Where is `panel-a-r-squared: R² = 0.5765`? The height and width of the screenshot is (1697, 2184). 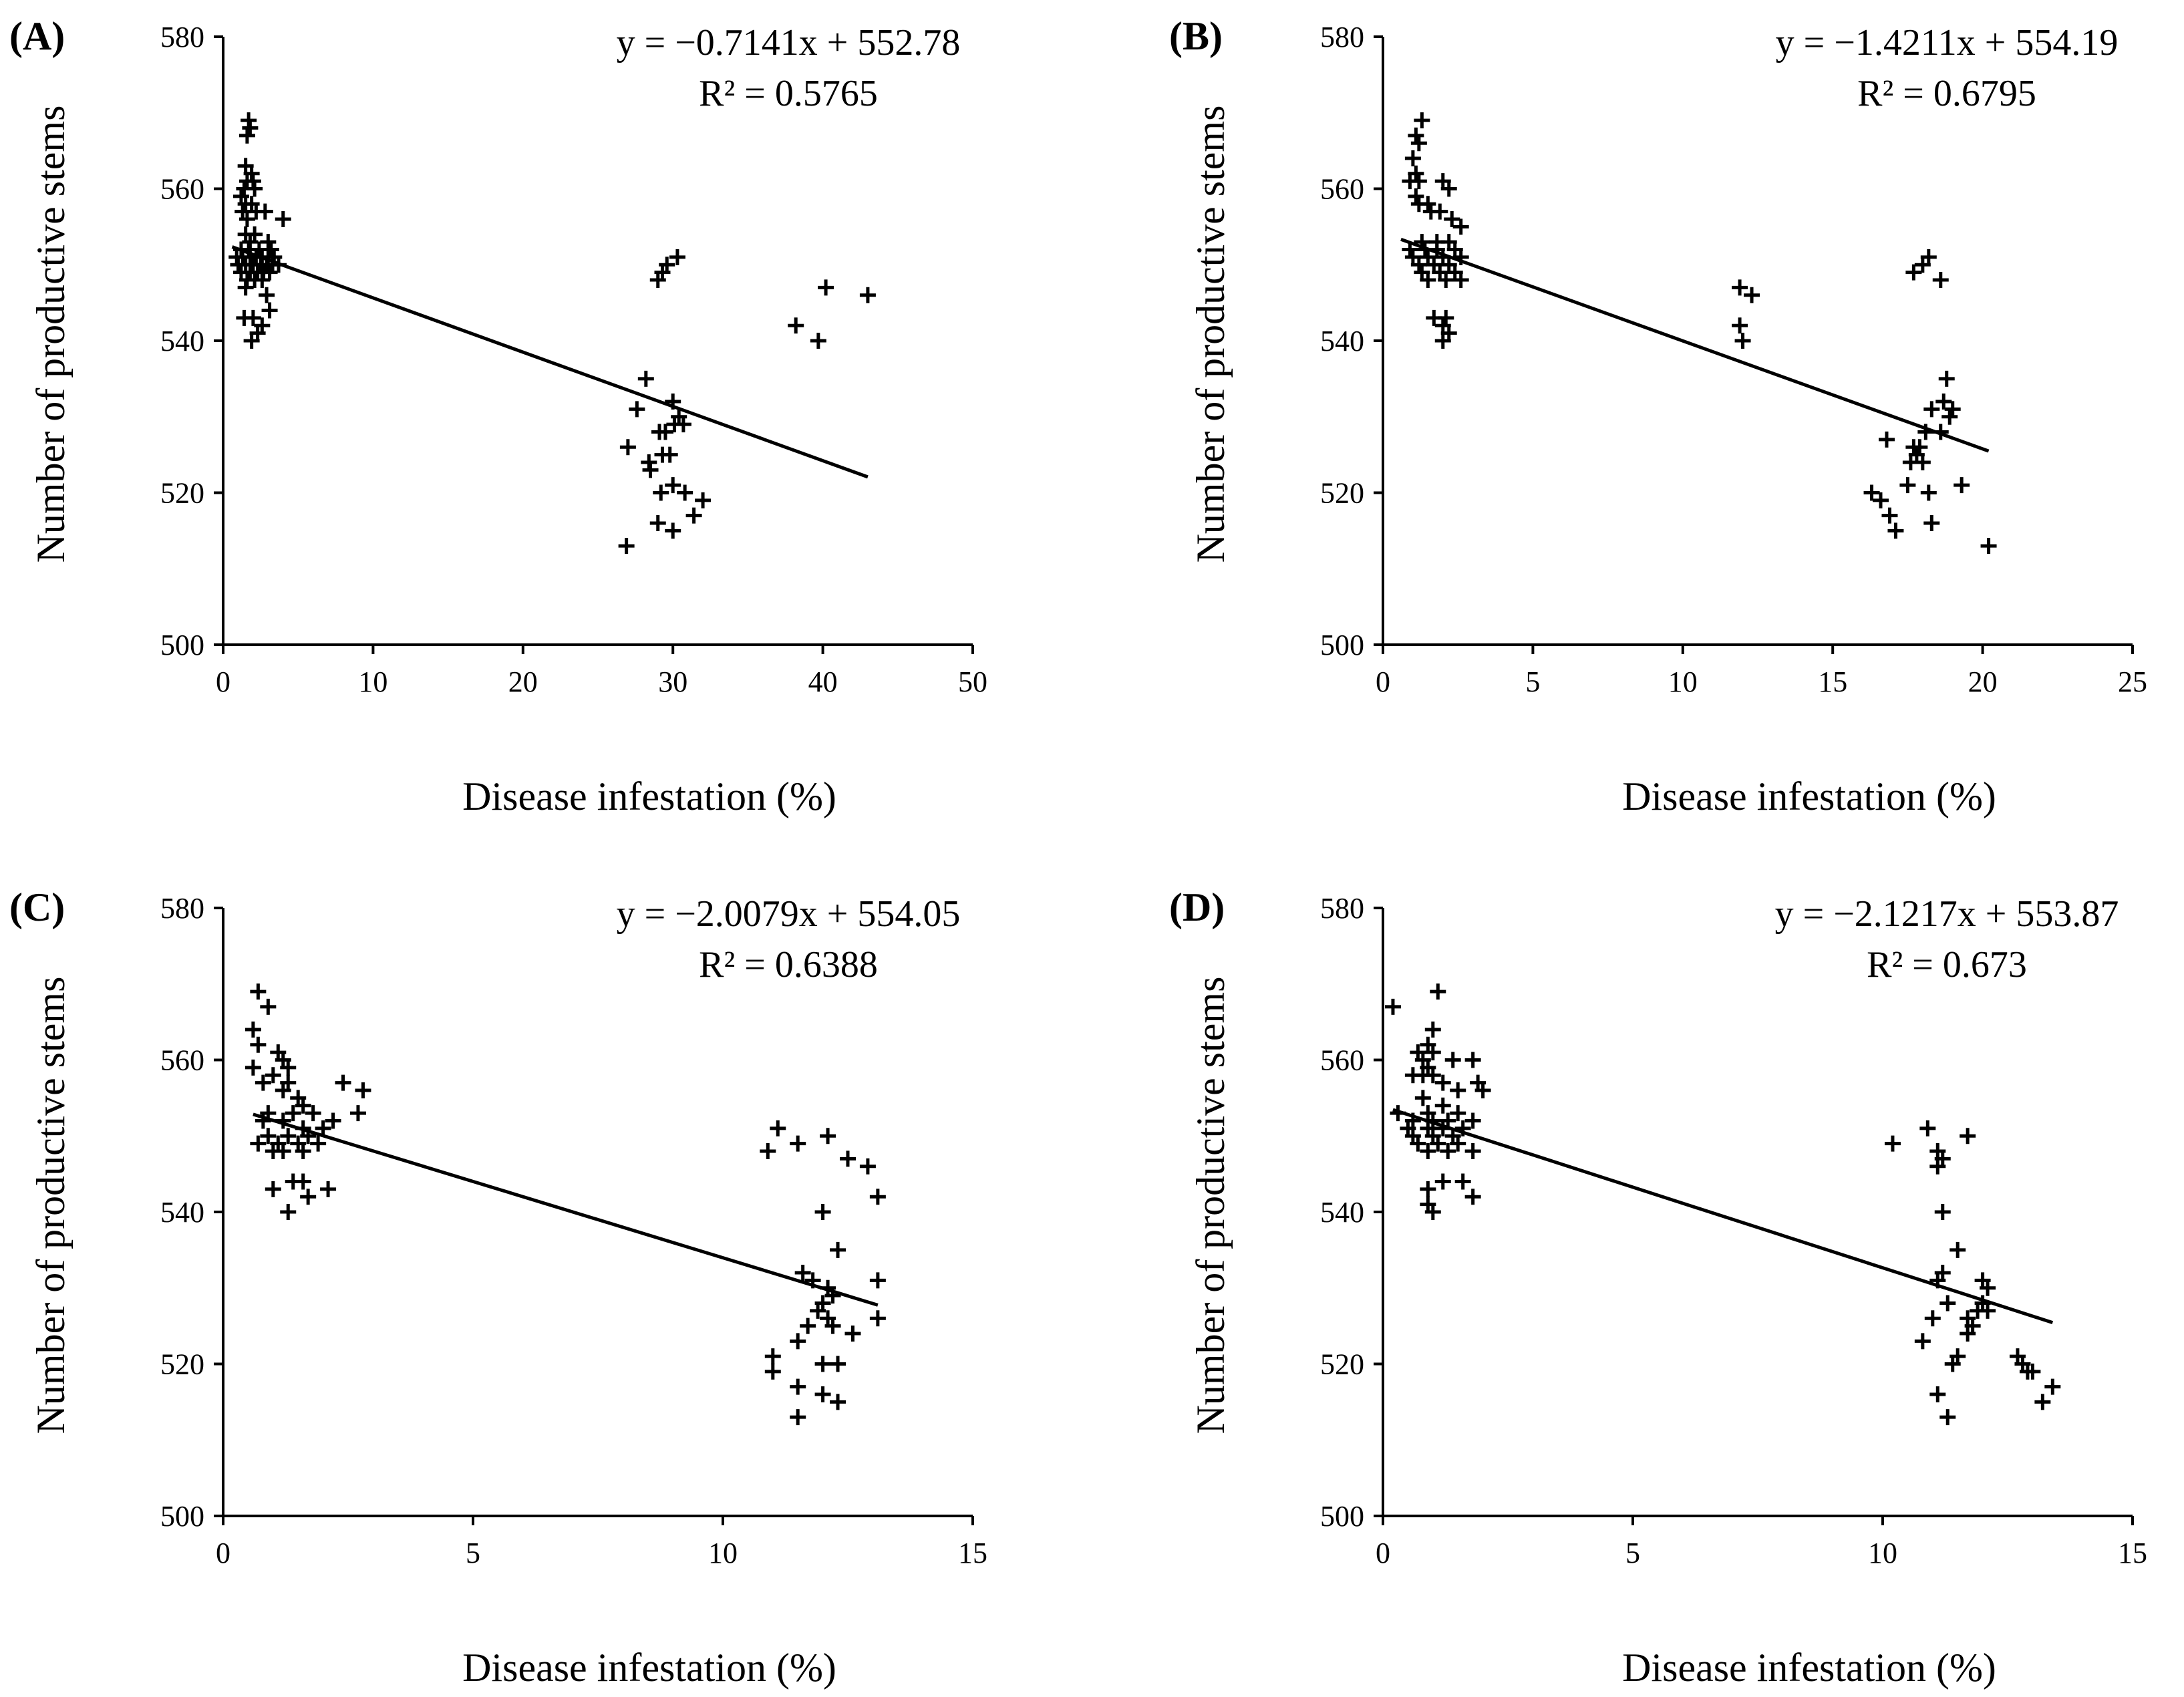 panel-a-r-squared: R² = 0.5765 is located at coordinates (788, 93).